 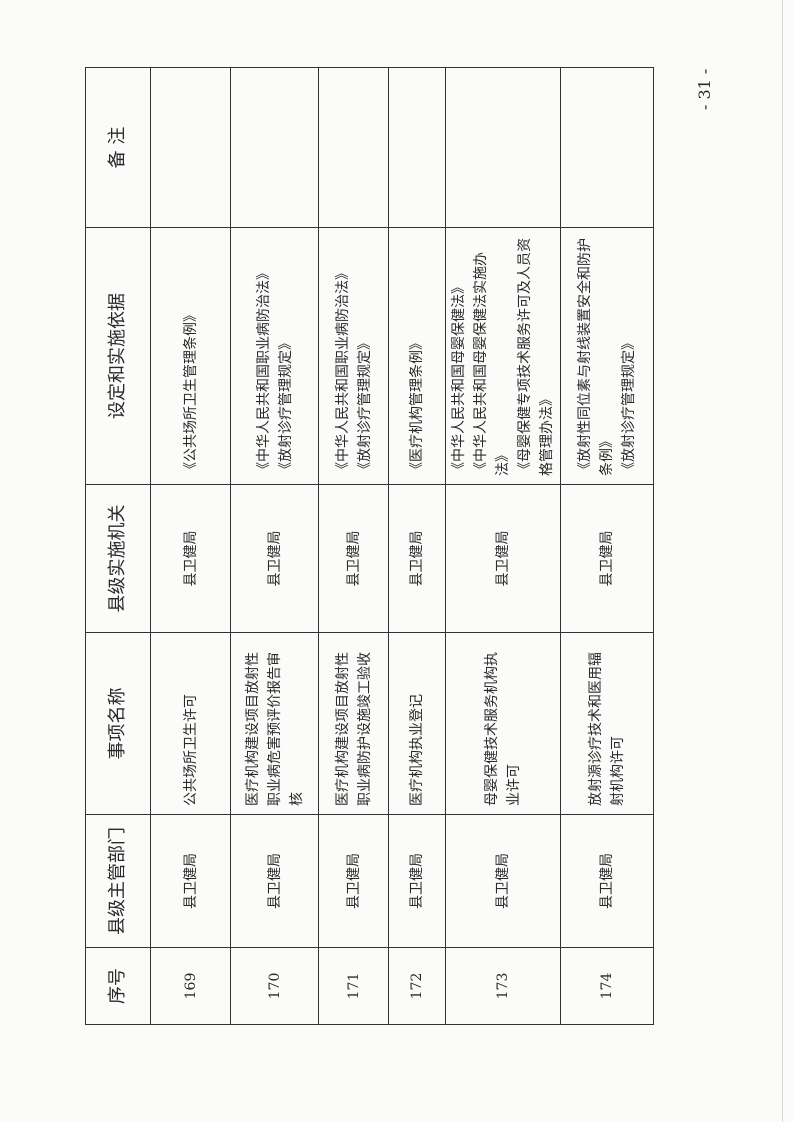 I want to click on row-basis: 《公共场所卫生管理条例》, so click(x=190, y=356).